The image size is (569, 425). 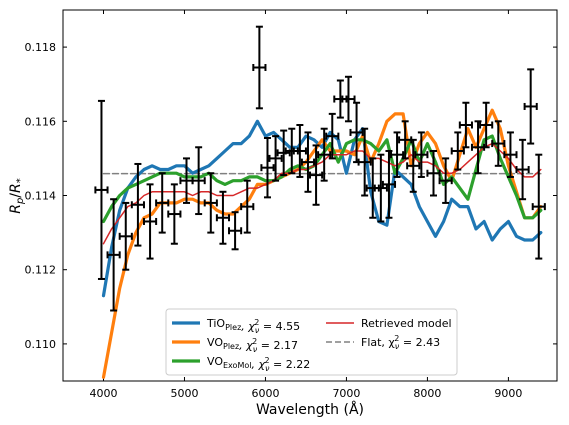 What do you see at coordinates (311, 342) in the screenshot?
I see `legend-box` at bounding box center [311, 342].